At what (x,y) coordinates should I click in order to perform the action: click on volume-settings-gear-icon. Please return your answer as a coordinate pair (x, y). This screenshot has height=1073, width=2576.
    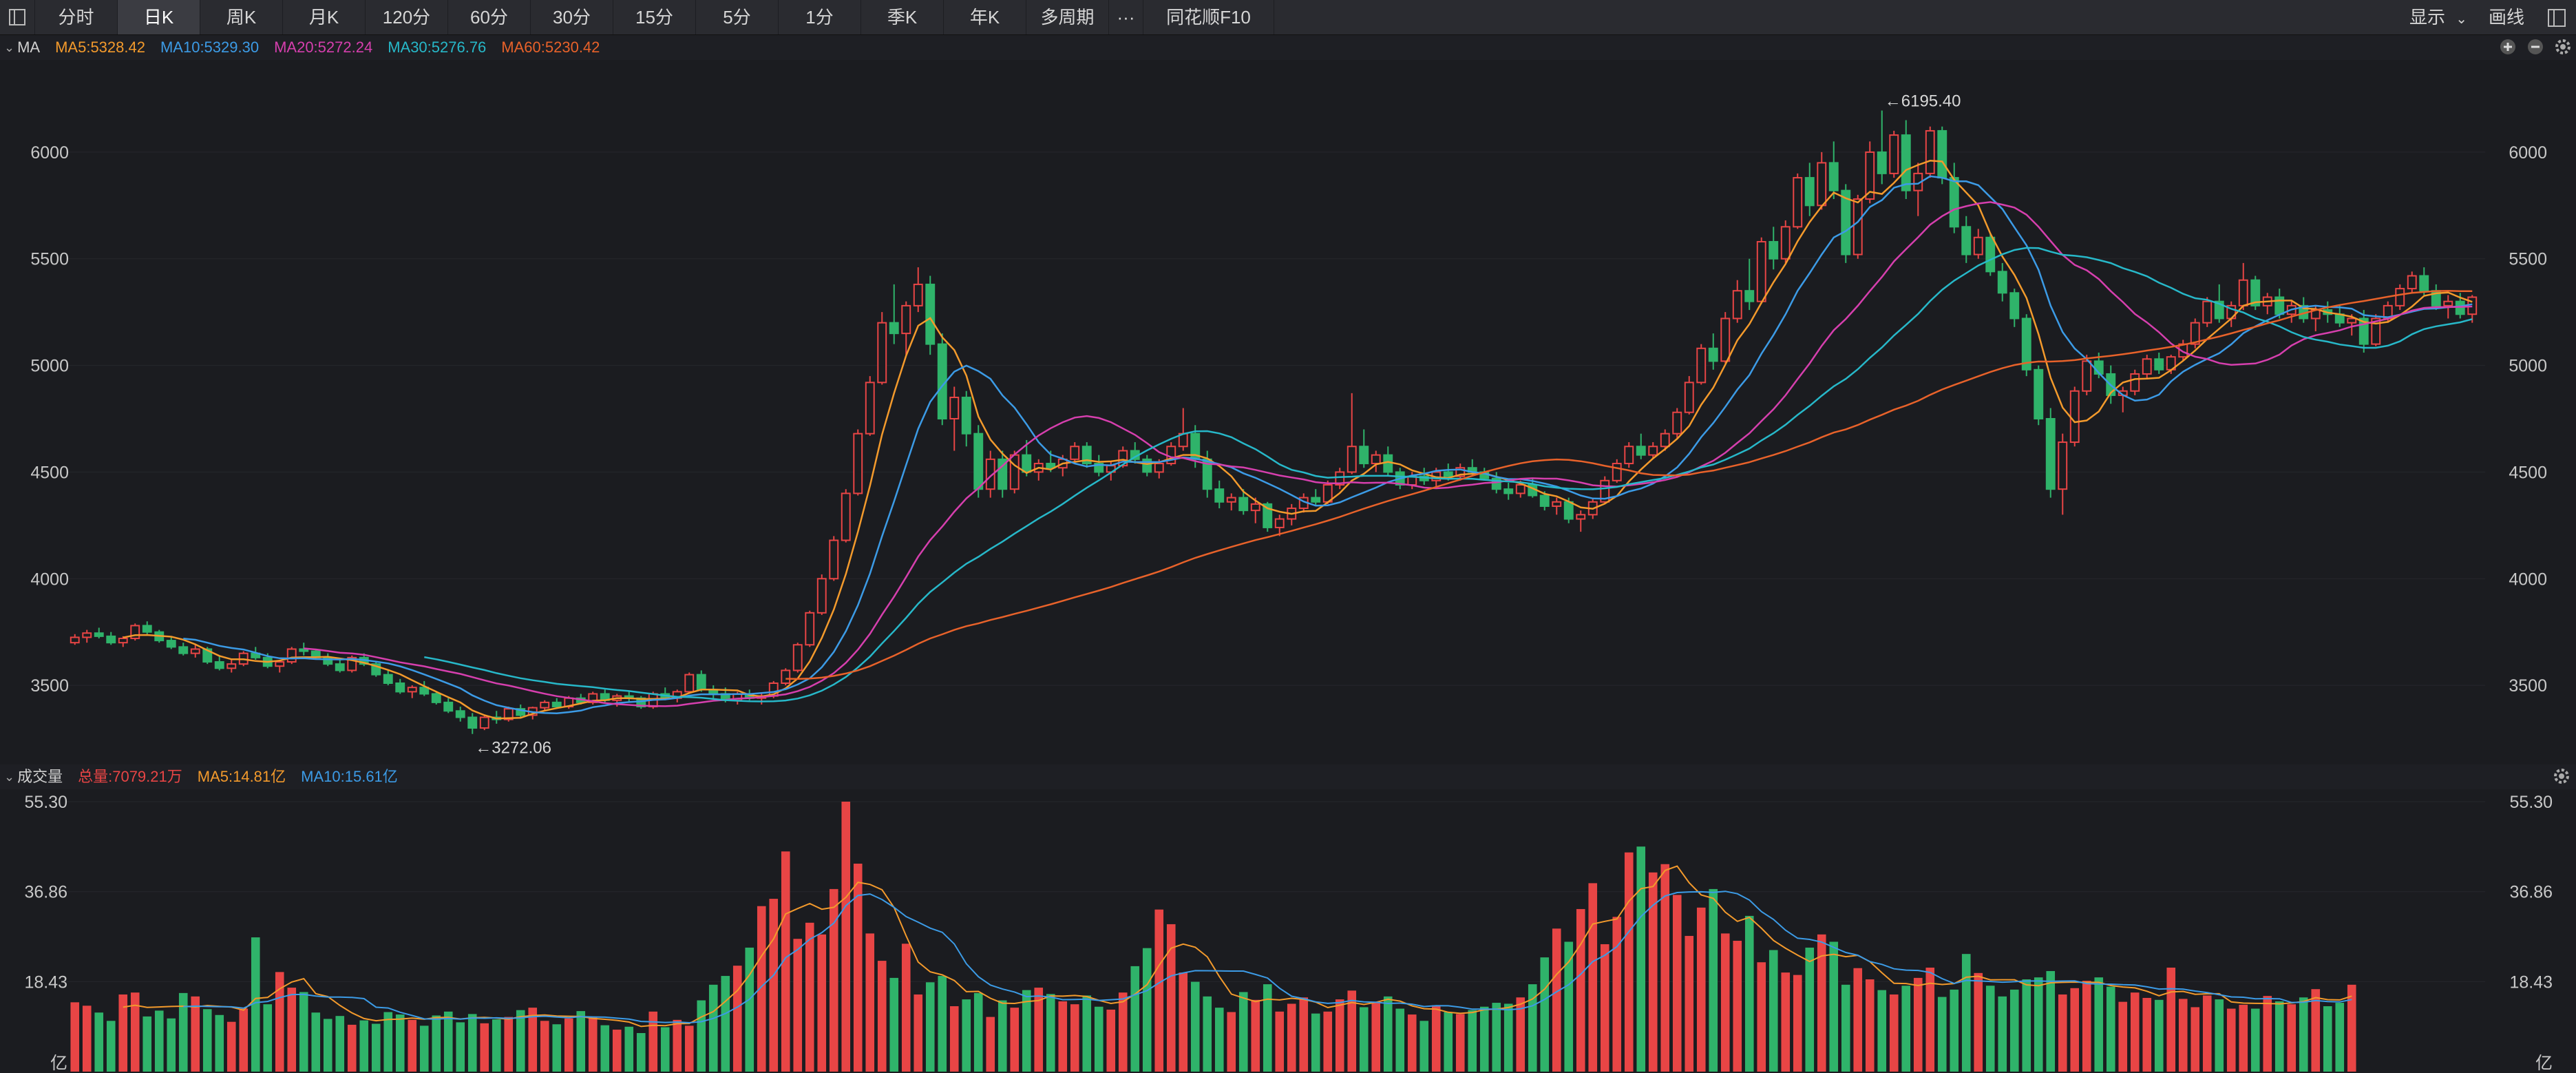
    Looking at the image, I should click on (2562, 778).